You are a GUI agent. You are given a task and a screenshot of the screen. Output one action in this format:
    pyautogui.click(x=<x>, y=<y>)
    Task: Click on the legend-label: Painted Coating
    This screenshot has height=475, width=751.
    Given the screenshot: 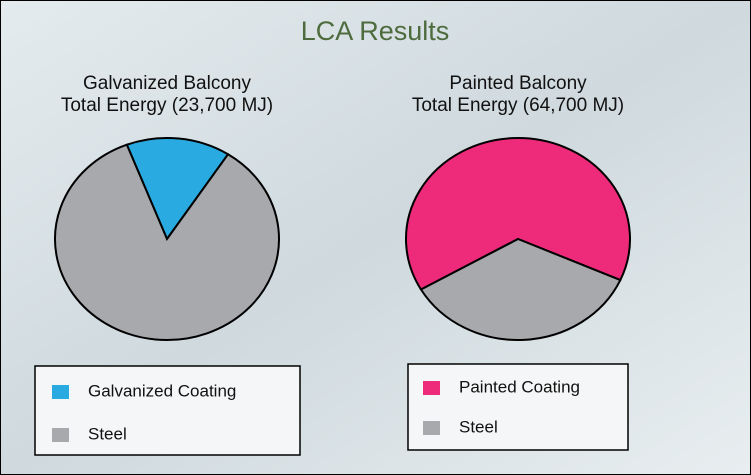 What is the action you would take?
    pyautogui.click(x=519, y=386)
    